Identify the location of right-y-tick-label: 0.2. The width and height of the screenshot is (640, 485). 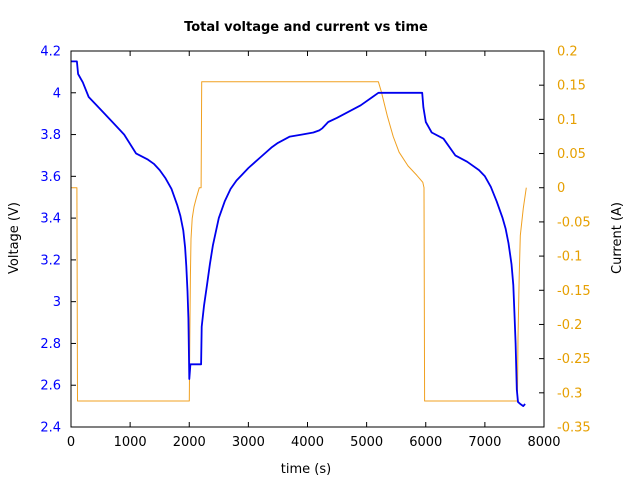
(567, 52).